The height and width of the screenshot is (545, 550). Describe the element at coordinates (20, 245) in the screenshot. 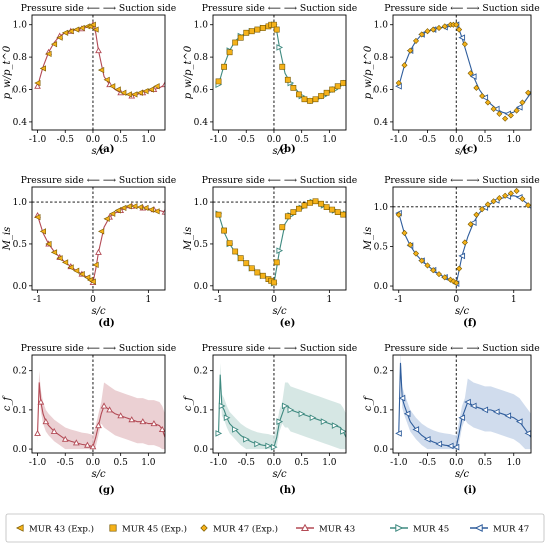

I see `y-tick-label: 0.5` at that location.